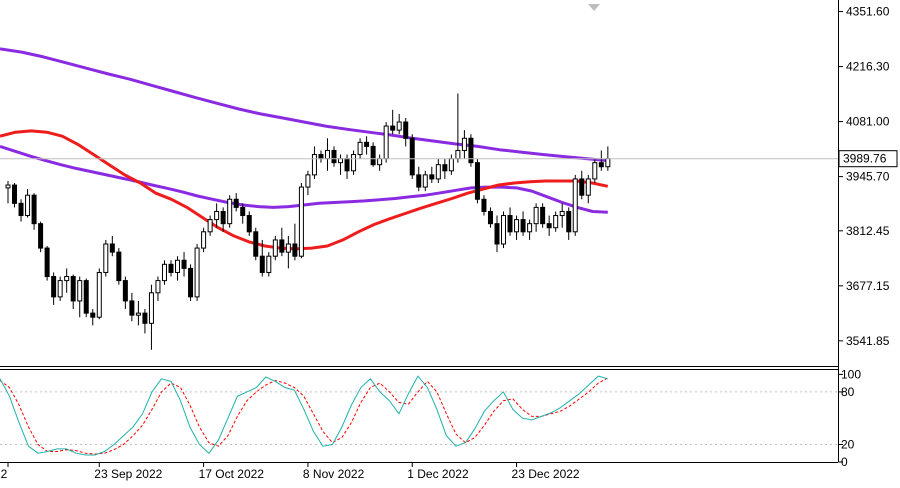 The width and height of the screenshot is (900, 488). What do you see at coordinates (4, 474) in the screenshot?
I see `time-tick-label: 22` at bounding box center [4, 474].